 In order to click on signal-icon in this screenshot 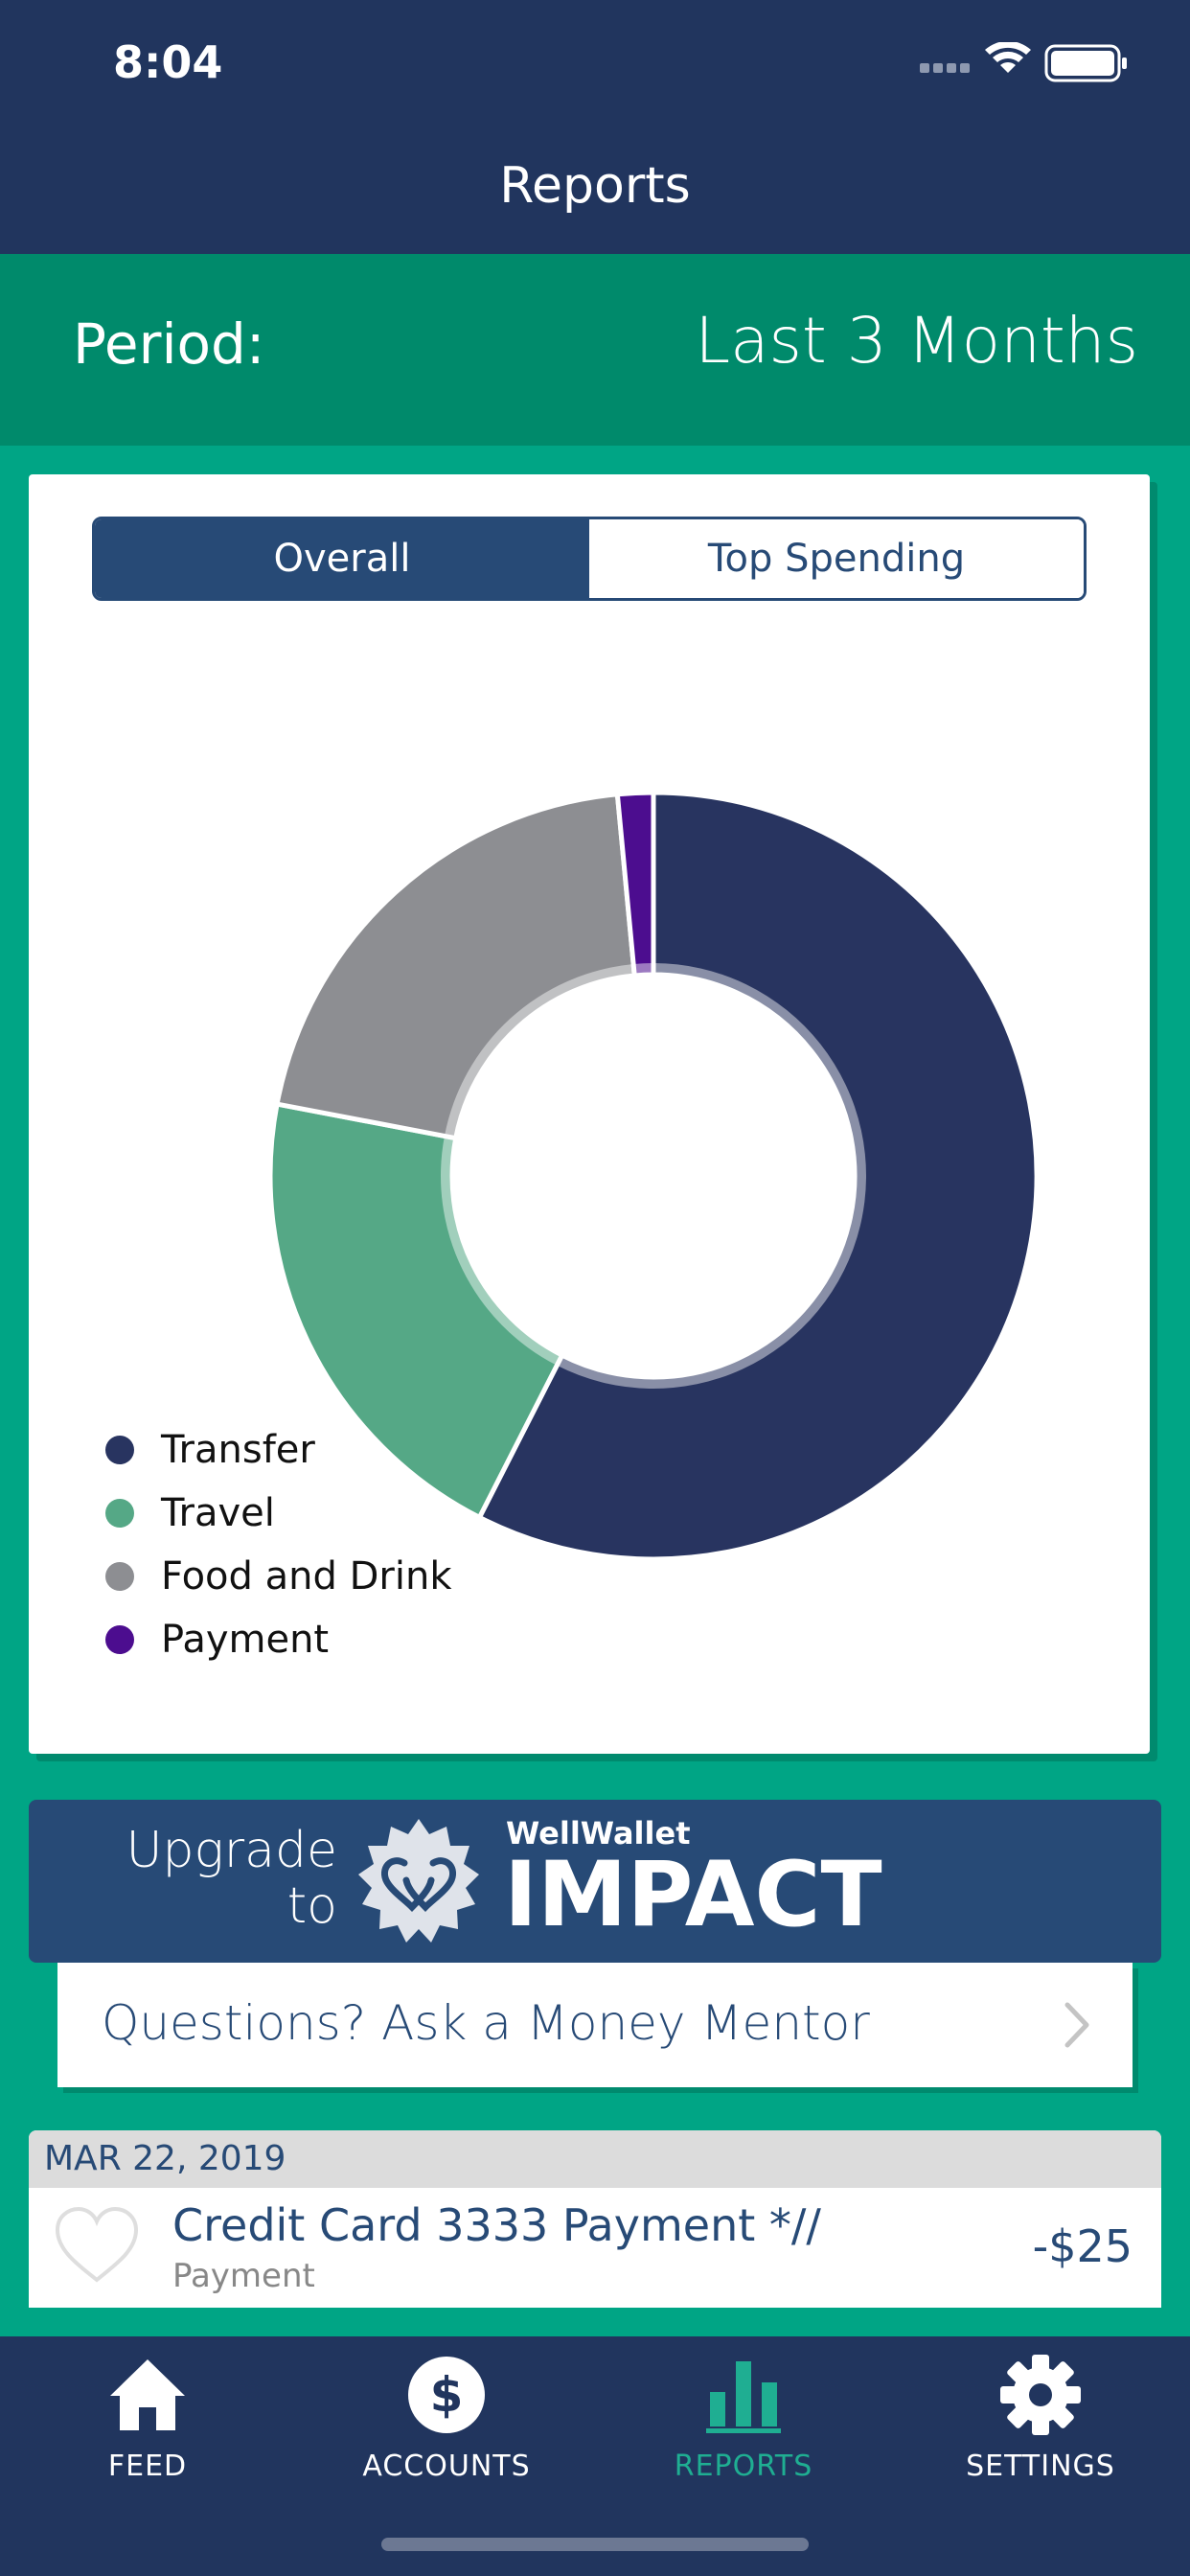, I will do `click(945, 68)`.